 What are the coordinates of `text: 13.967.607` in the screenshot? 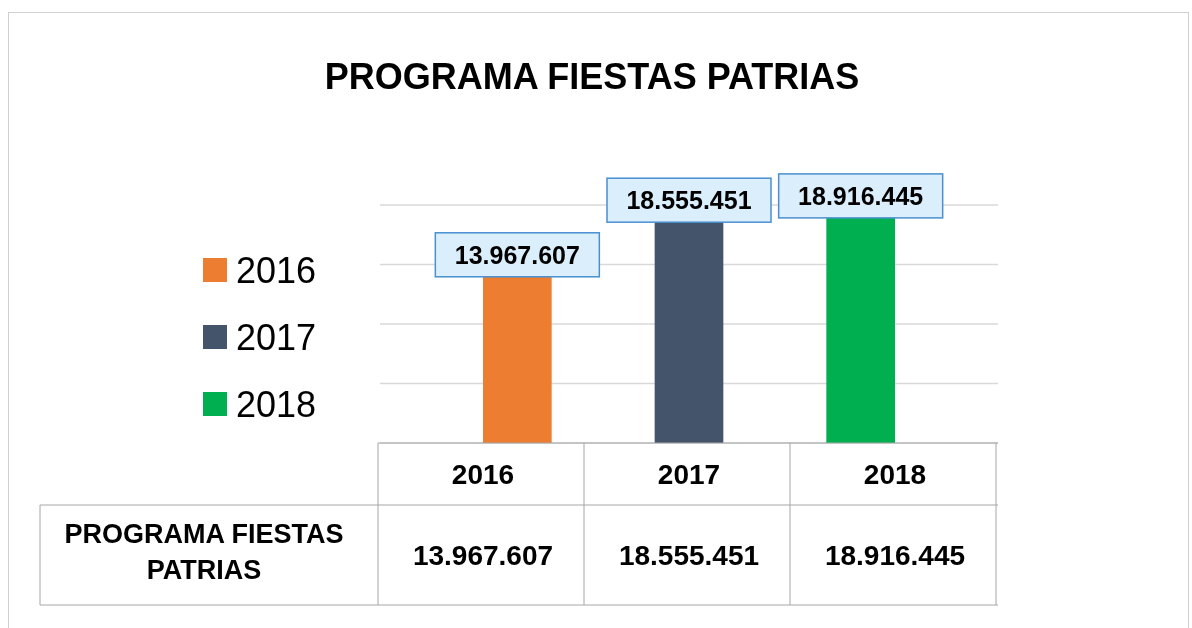 It's located at (517, 254).